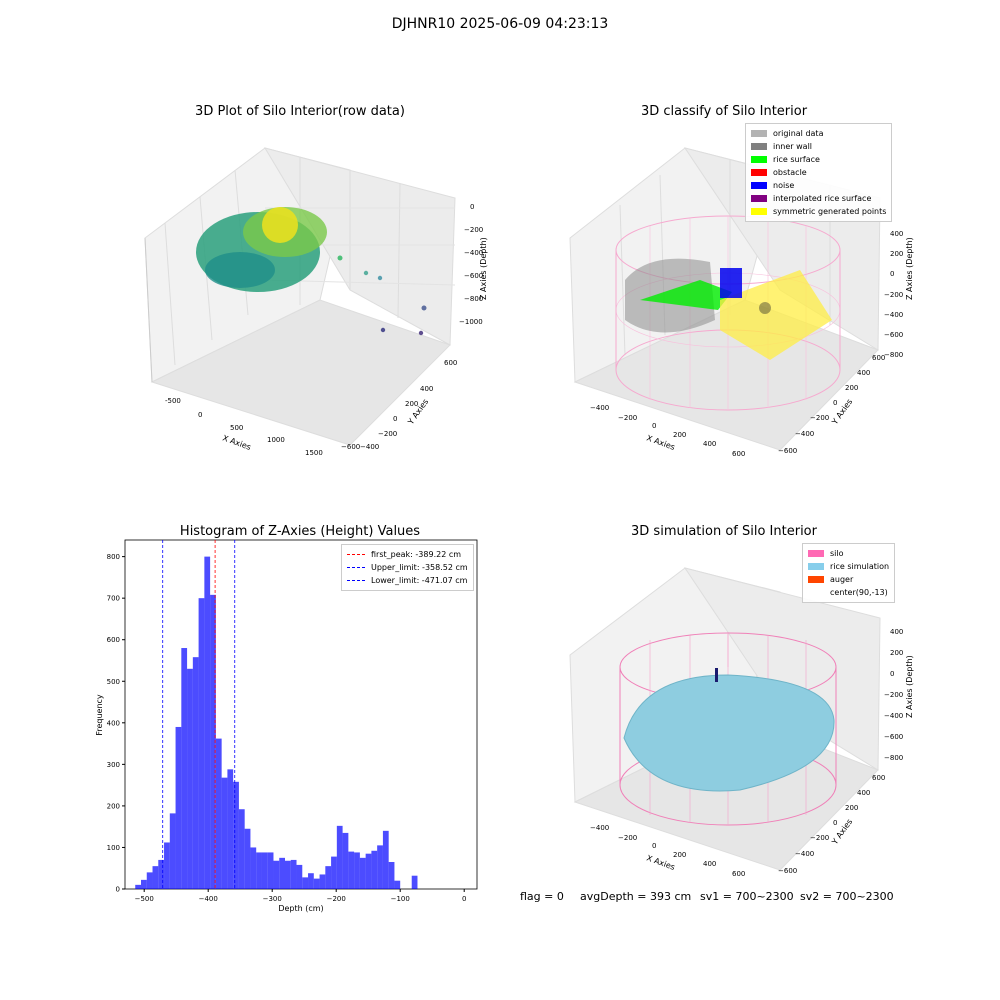 Image resolution: width=1000 pixels, height=1000 pixels. I want to click on histogram-xtick-label: −500, so click(144, 899).